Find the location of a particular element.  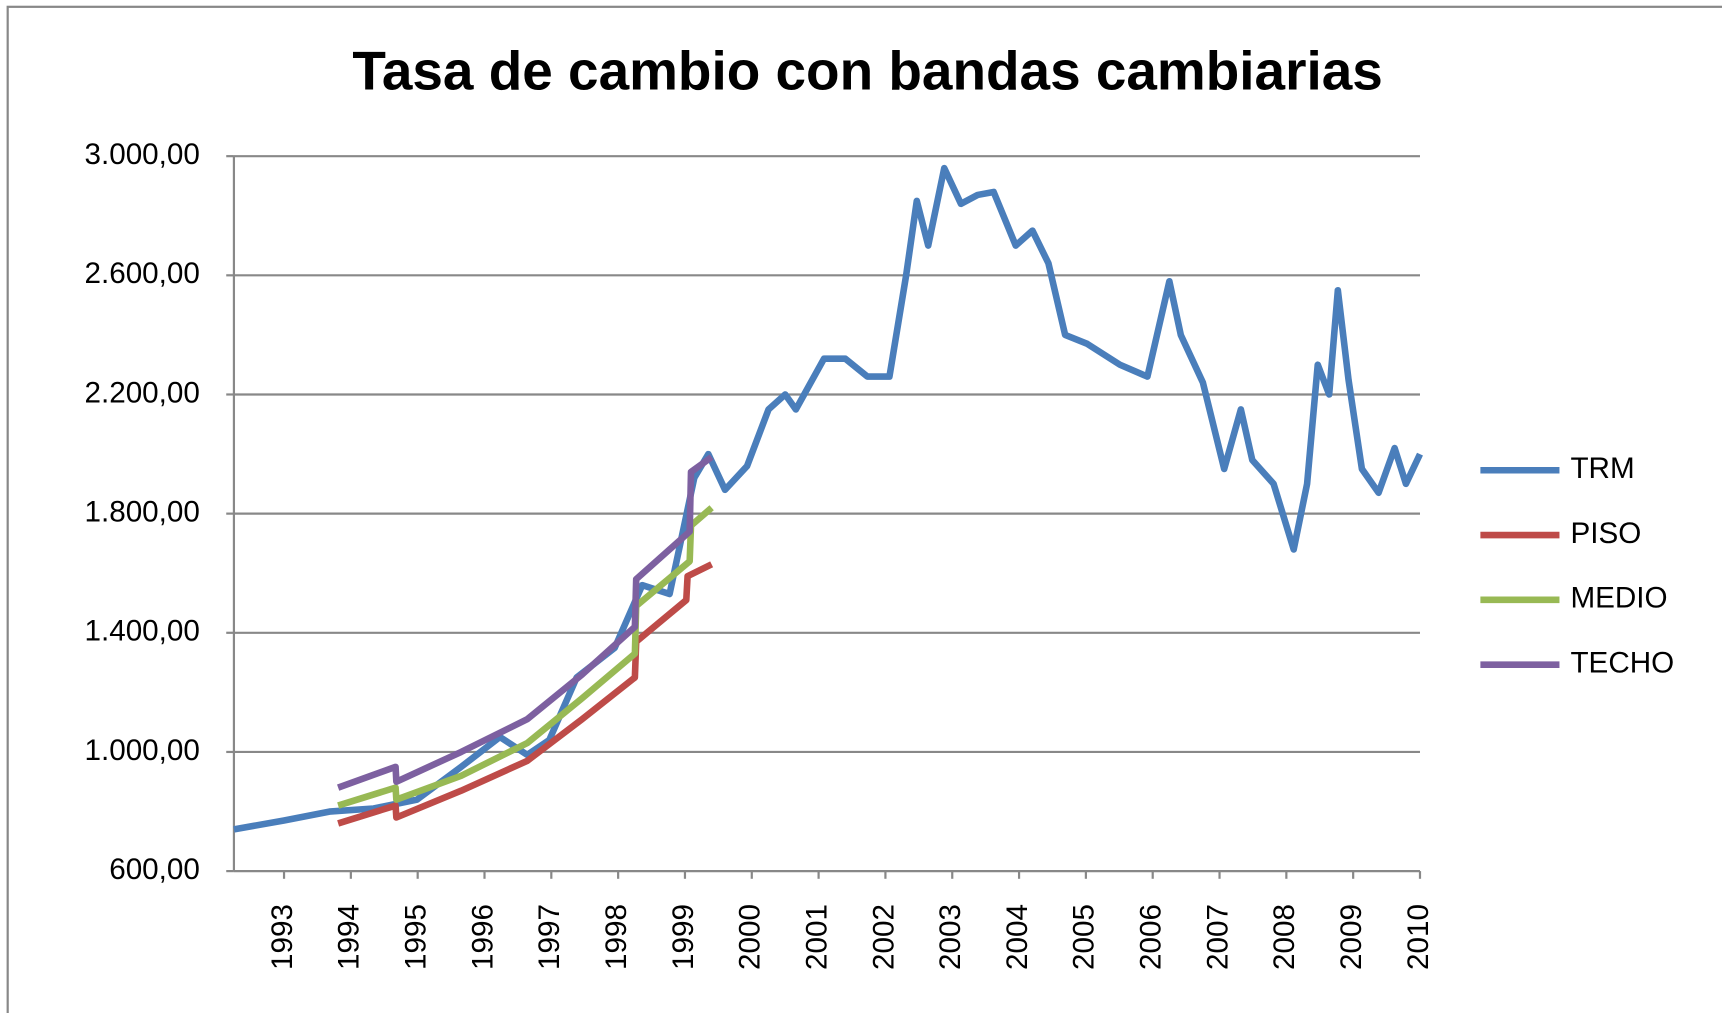

x-tick-label: 2000 is located at coordinates (750, 937).